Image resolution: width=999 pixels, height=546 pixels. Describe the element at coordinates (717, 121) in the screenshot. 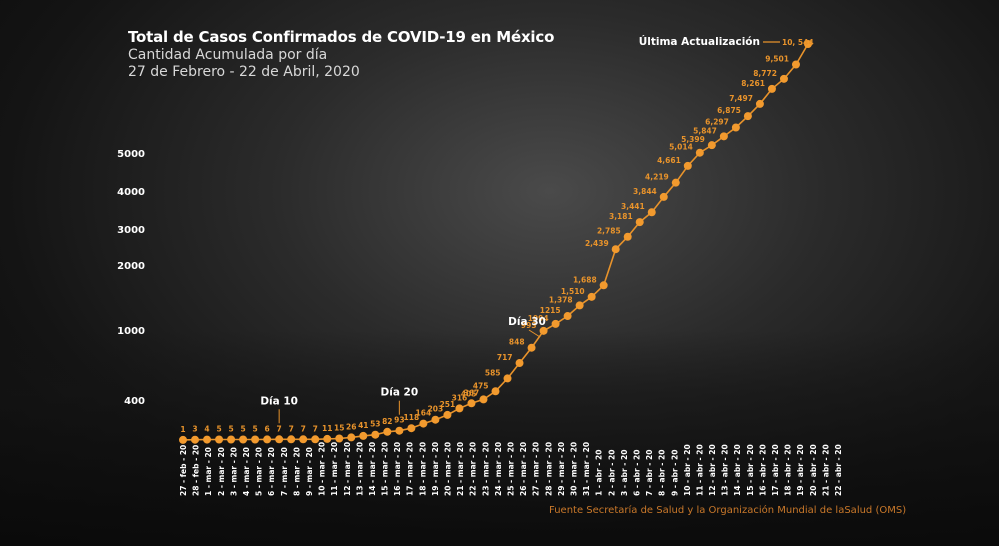

I see `value-label: 6,297` at that location.